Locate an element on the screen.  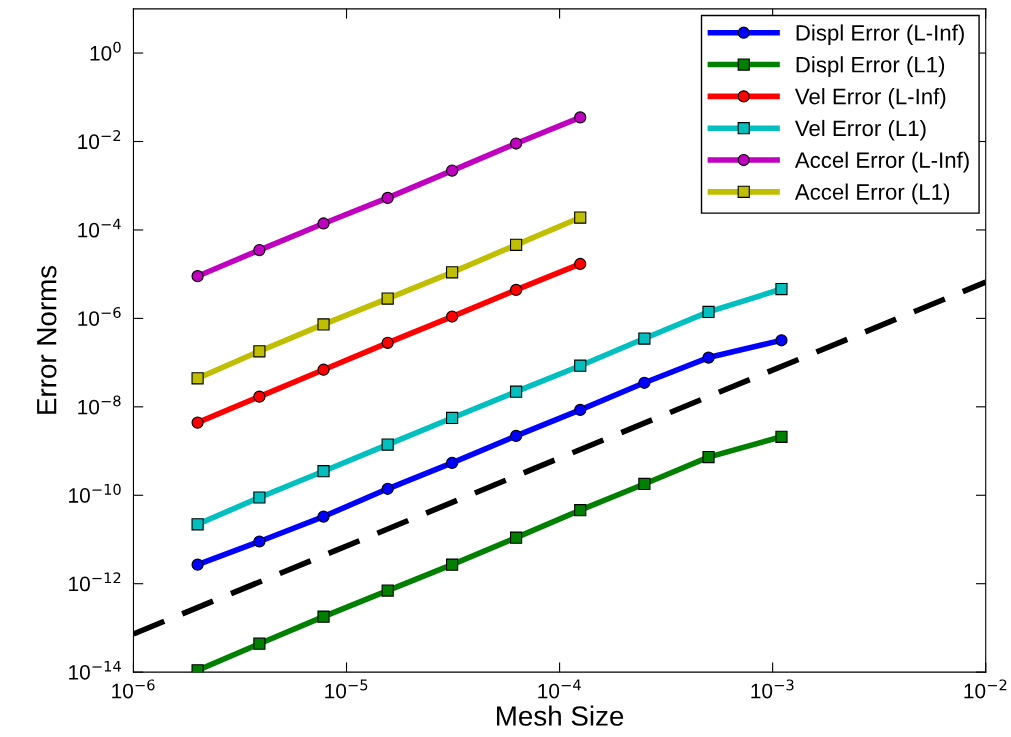
y-tick-label: 10$^{0}$ is located at coordinates (105, 51).